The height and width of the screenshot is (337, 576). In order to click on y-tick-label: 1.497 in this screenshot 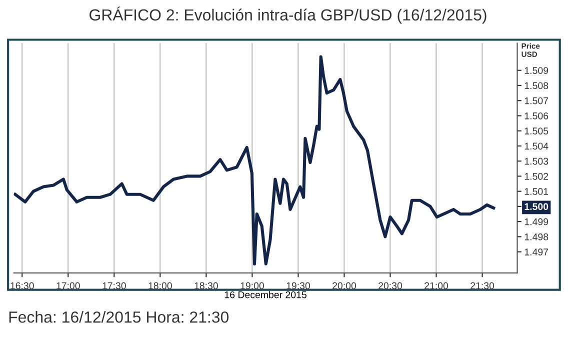, I will do `click(536, 252)`.